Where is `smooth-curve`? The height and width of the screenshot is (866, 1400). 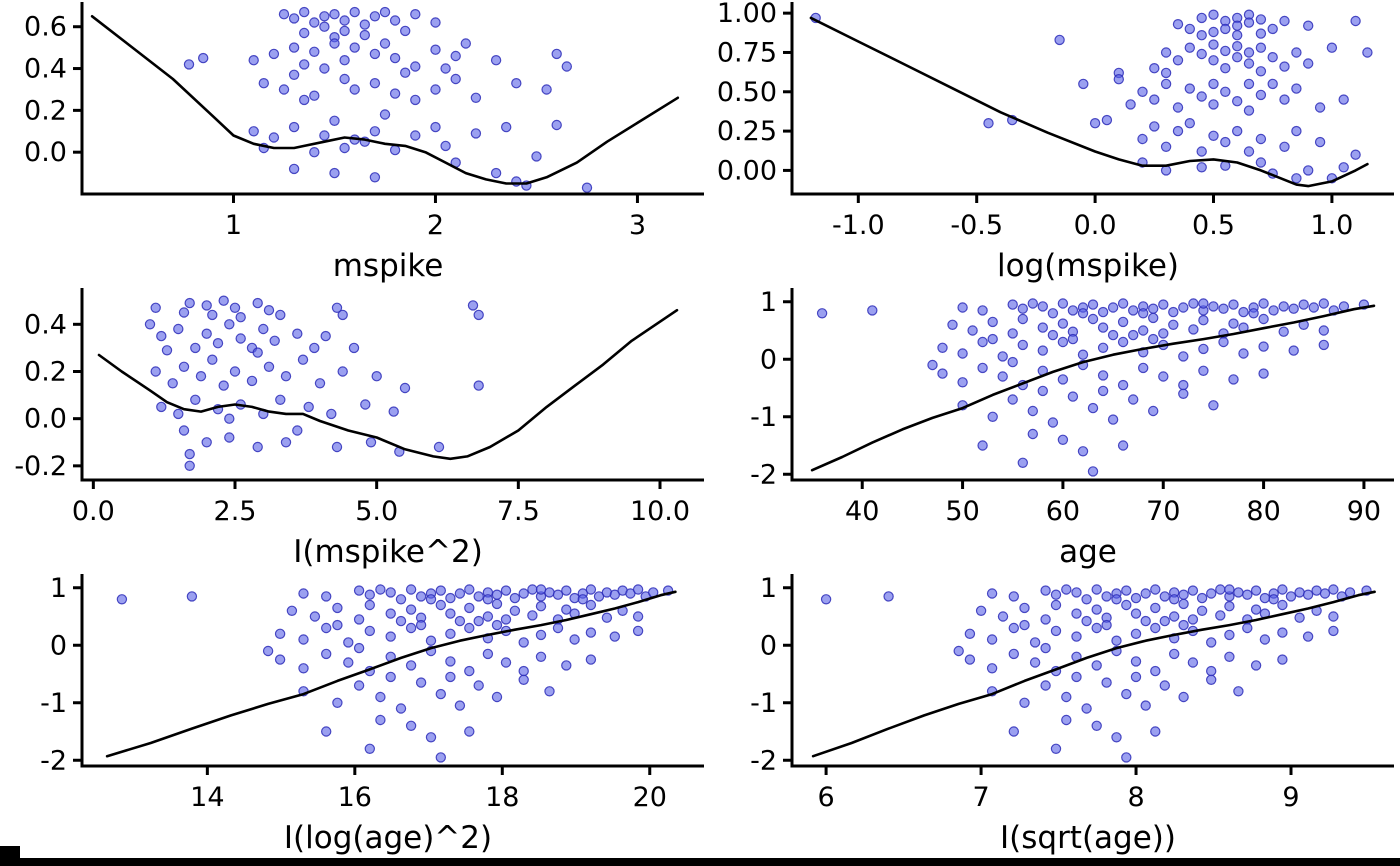
smooth-curve is located at coordinates (388, 384).